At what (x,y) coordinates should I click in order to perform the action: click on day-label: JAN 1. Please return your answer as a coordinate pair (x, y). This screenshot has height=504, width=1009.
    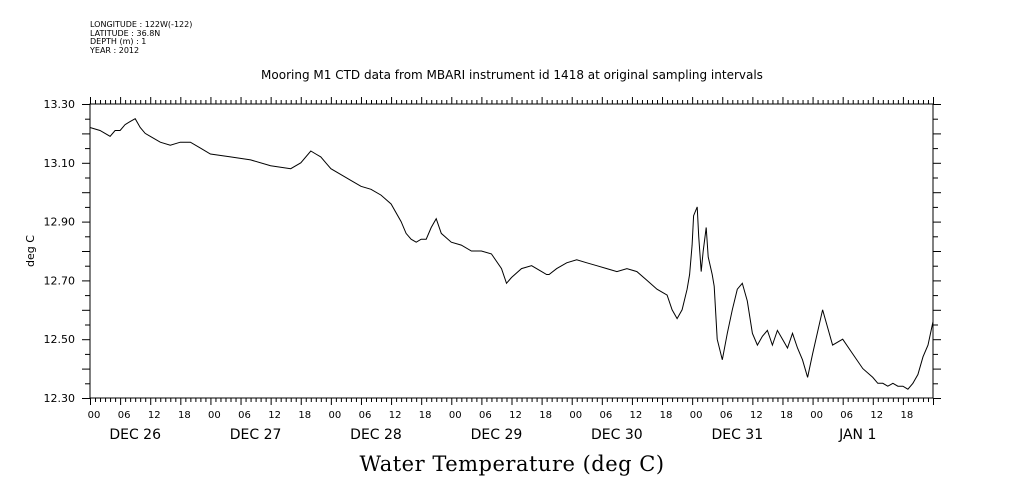
    Looking at the image, I should click on (857, 435).